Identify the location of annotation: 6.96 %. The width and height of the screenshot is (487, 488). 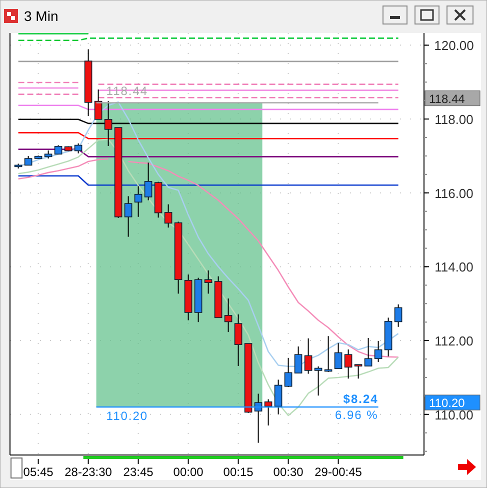
(356, 415).